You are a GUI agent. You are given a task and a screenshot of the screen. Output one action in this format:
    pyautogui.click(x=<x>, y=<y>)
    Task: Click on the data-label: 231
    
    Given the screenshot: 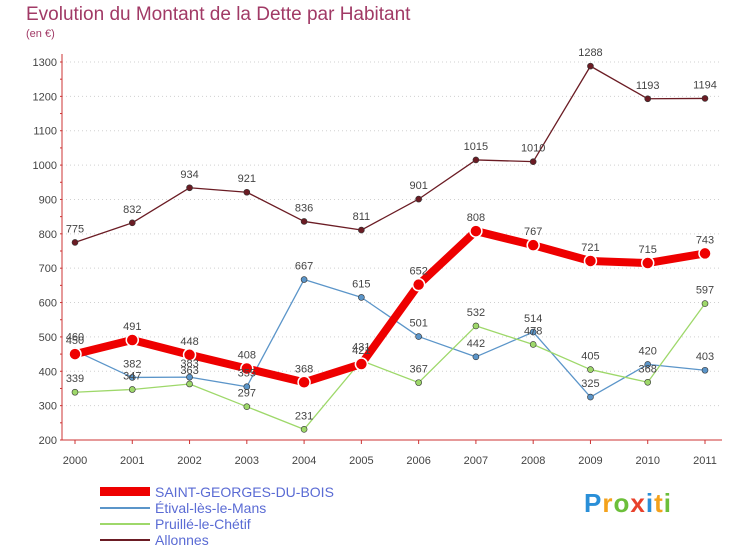 What is the action you would take?
    pyautogui.click(x=304, y=416)
    